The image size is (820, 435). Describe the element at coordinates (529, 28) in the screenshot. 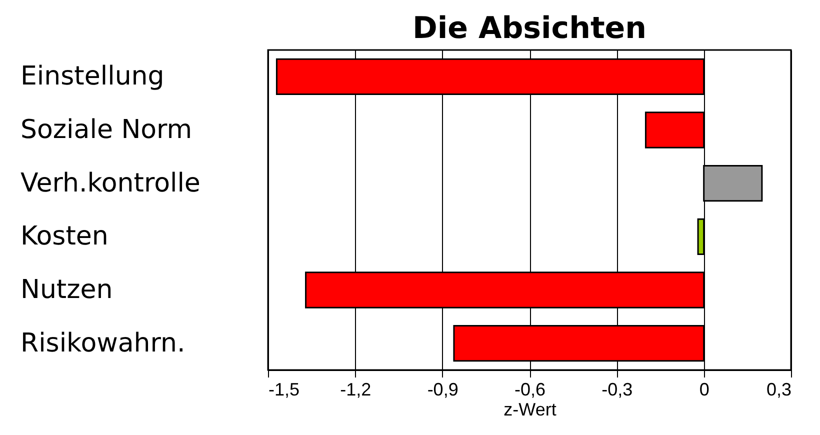

I see `chart-title: Die Absichten` at that location.